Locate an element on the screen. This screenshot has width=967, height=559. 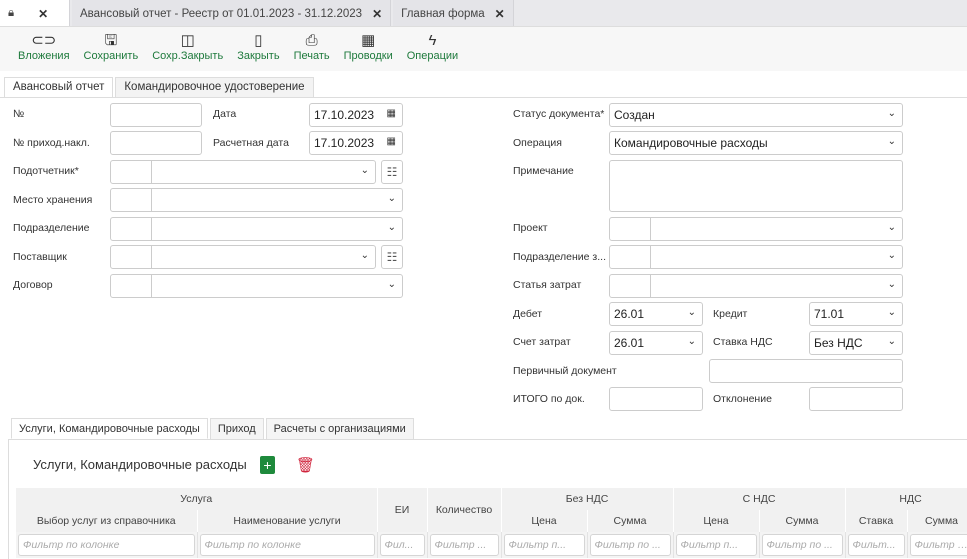
close-doc-icon: ▯ is located at coordinates (258, 40).